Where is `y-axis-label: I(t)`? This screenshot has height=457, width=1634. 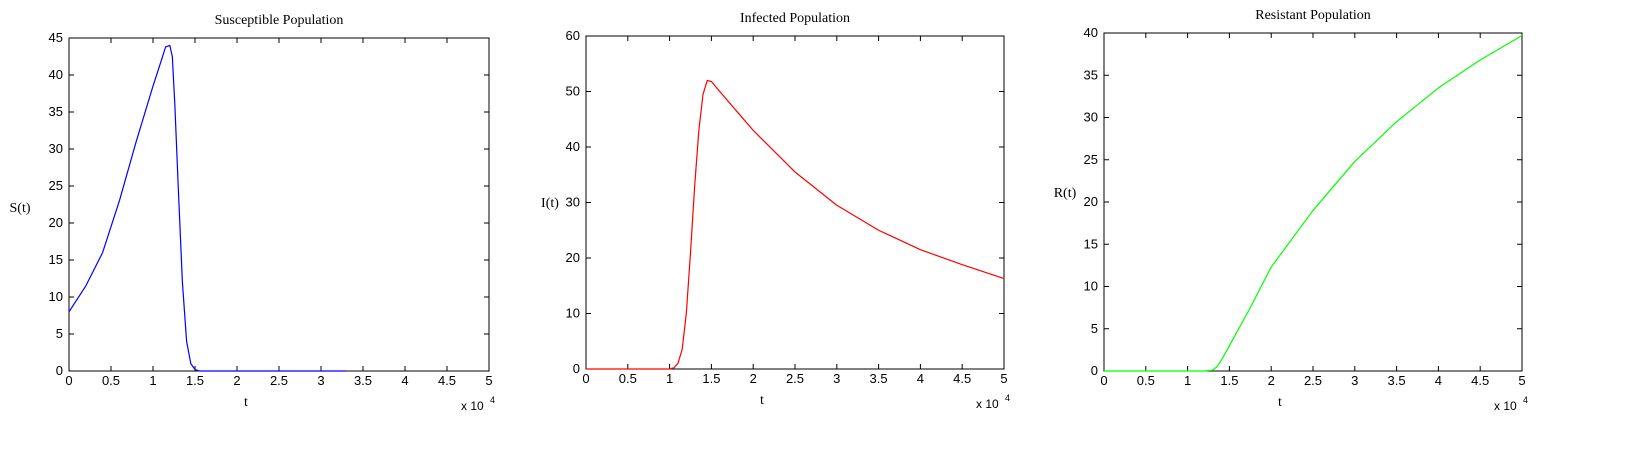
y-axis-label: I(t) is located at coordinates (550, 203).